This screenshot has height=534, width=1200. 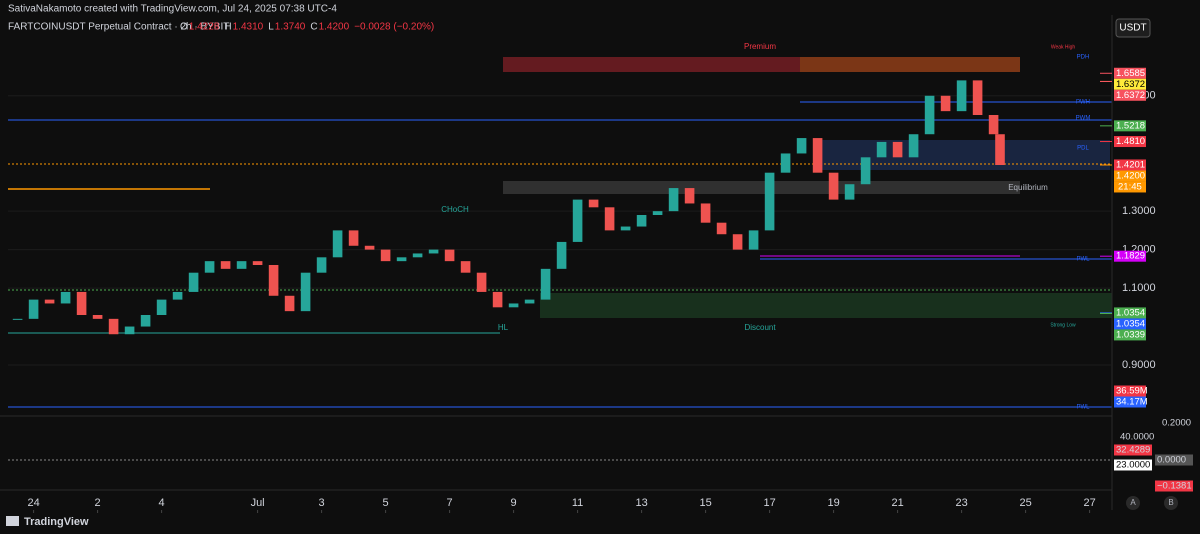 What do you see at coordinates (826, 305) in the screenshot?
I see `discount-zone` at bounding box center [826, 305].